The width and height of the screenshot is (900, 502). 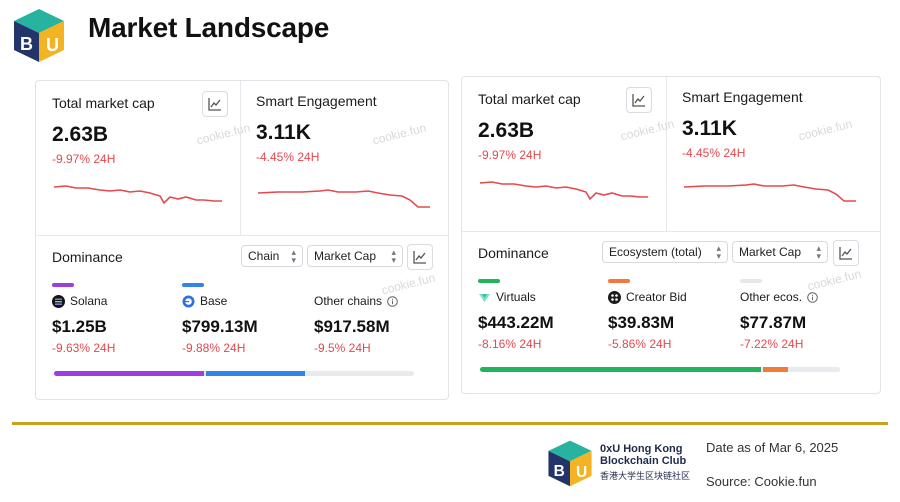 What do you see at coordinates (63, 285) in the screenshot?
I see `solana-marker` at bounding box center [63, 285].